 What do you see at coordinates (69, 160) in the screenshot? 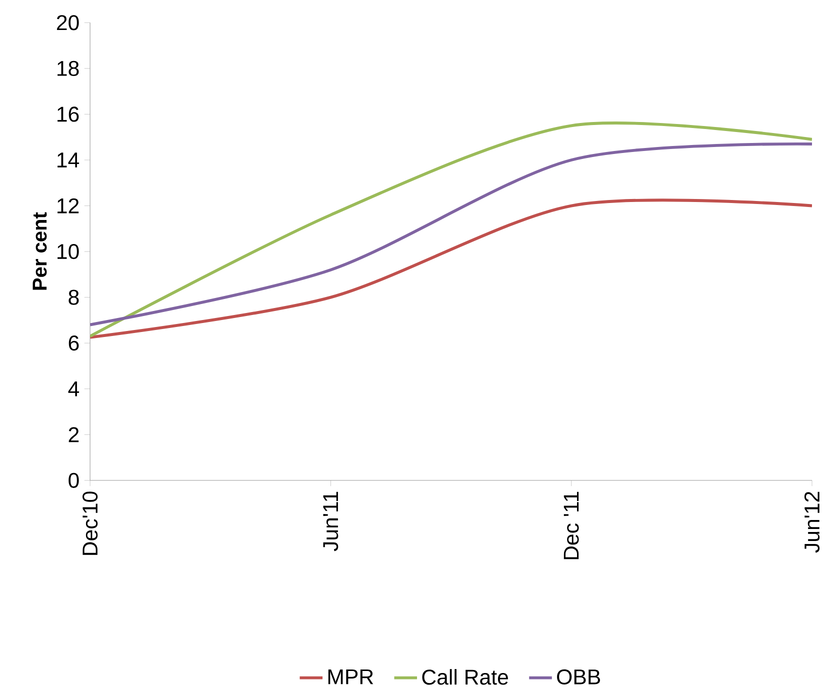
I see `y-tick-label: 14` at bounding box center [69, 160].